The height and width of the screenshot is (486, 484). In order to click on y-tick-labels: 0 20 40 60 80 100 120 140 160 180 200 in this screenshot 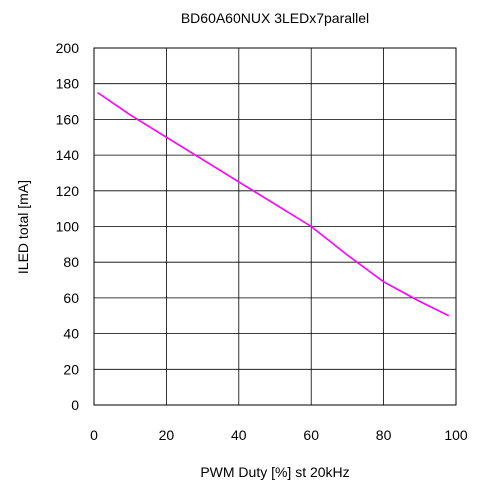, I will do `click(68, 226)`.